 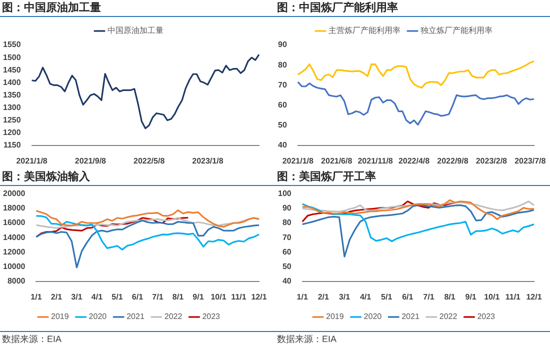 I want to click on chart-title: 图：美国炼油输入, so click(x=137, y=177).